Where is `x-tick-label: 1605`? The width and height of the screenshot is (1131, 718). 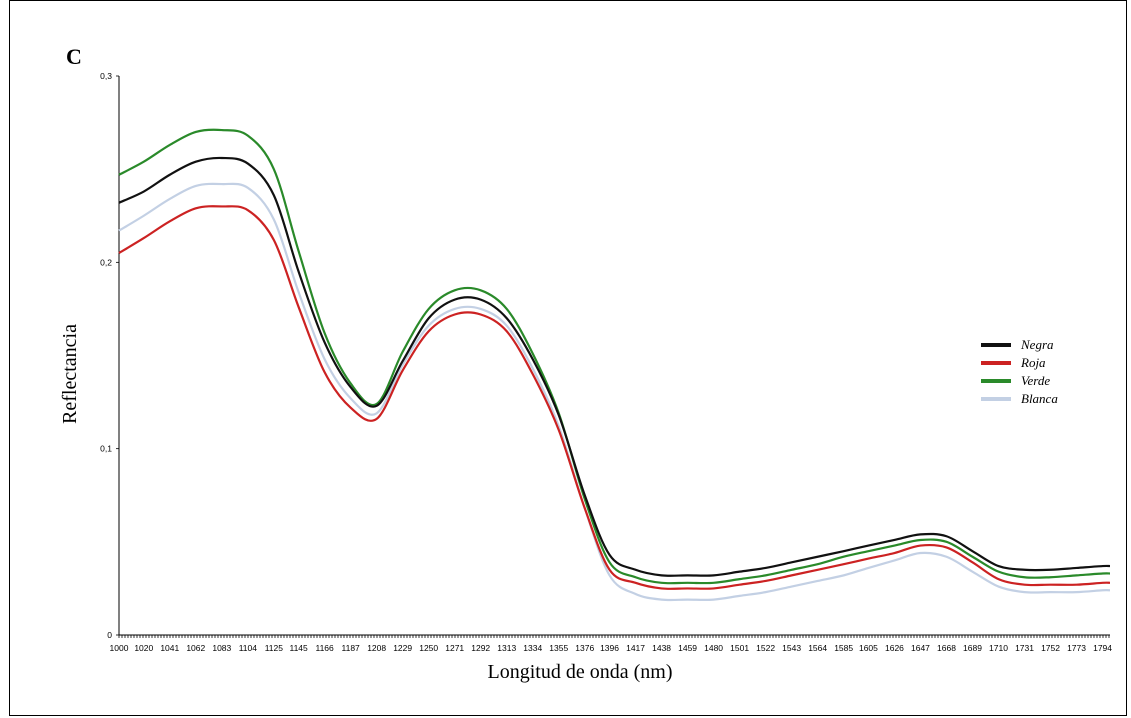 x-tick-label: 1605 is located at coordinates (868, 648).